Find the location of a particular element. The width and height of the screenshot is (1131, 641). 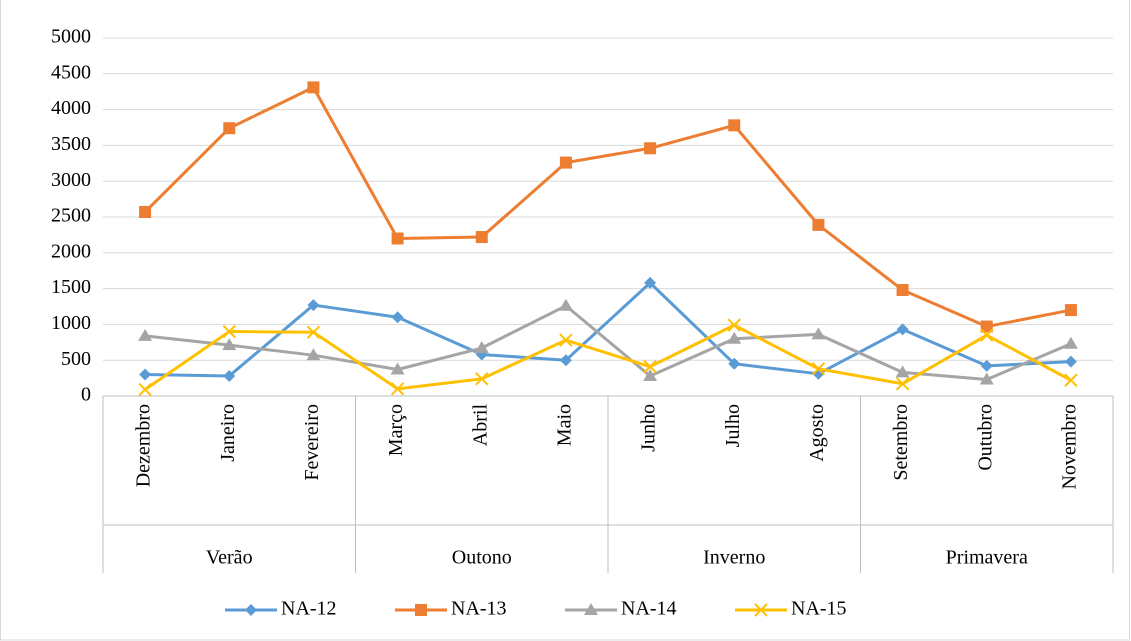

legend-item: NA-12 is located at coordinates (281, 609).